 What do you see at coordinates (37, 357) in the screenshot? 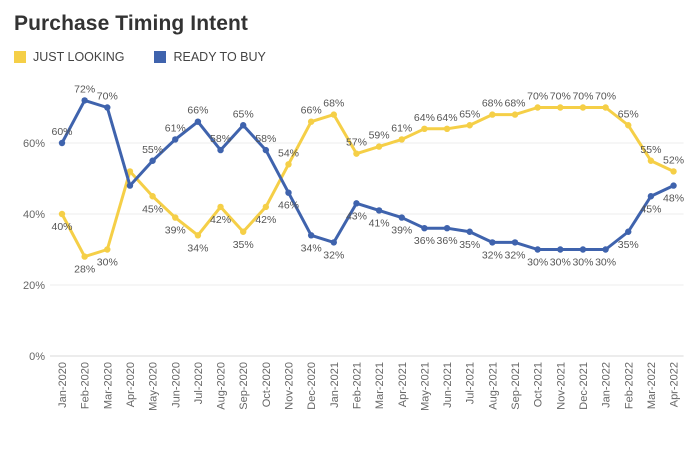
I see `y-tick-label: 0%` at bounding box center [37, 357].